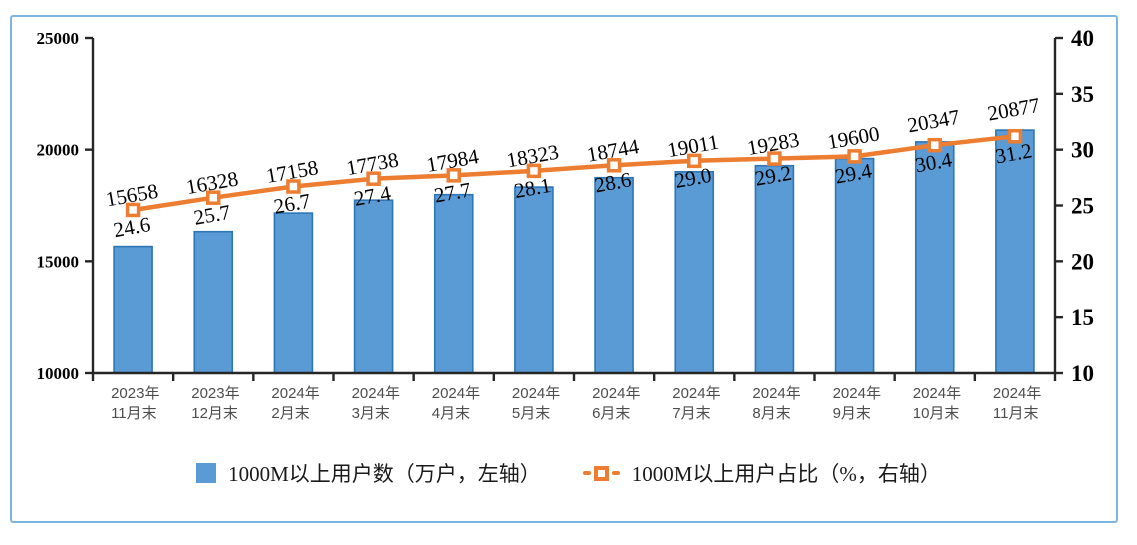  Describe the element at coordinates (937, 403) in the screenshot. I see `category-label-10: 2024年 10月末` at that location.